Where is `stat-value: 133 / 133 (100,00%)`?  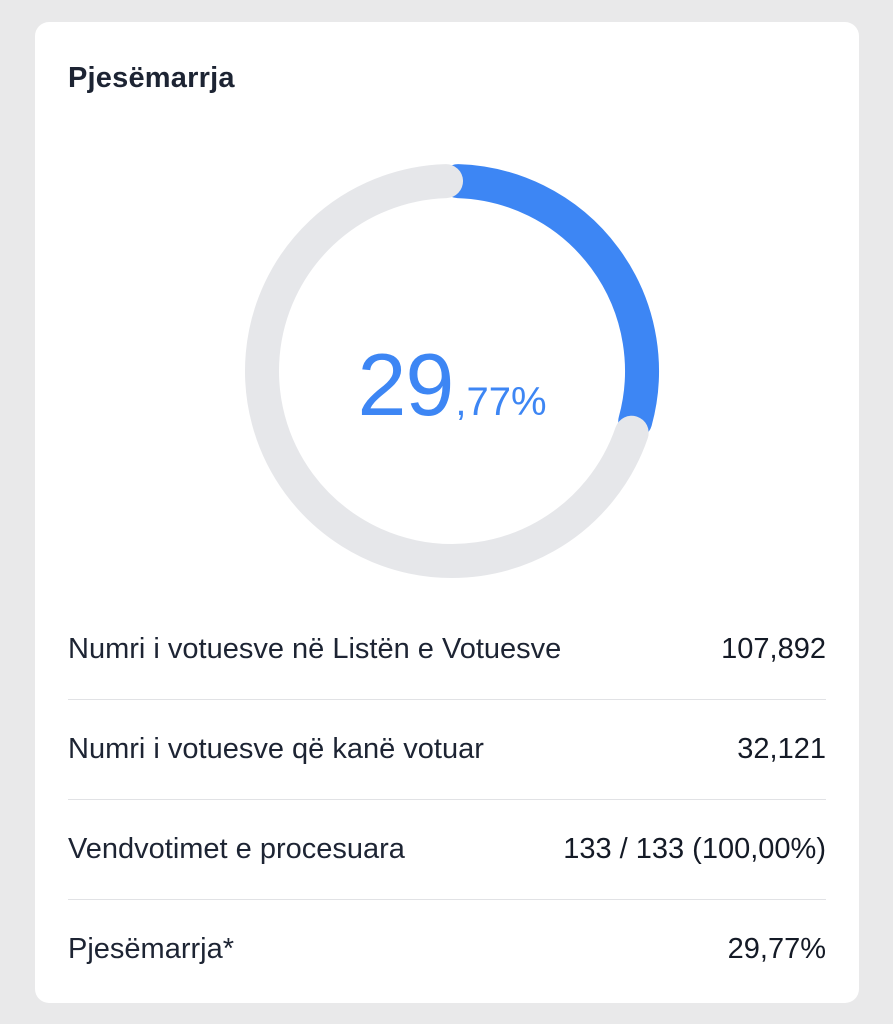 stat-value: 133 / 133 (100,00%) is located at coordinates (694, 849).